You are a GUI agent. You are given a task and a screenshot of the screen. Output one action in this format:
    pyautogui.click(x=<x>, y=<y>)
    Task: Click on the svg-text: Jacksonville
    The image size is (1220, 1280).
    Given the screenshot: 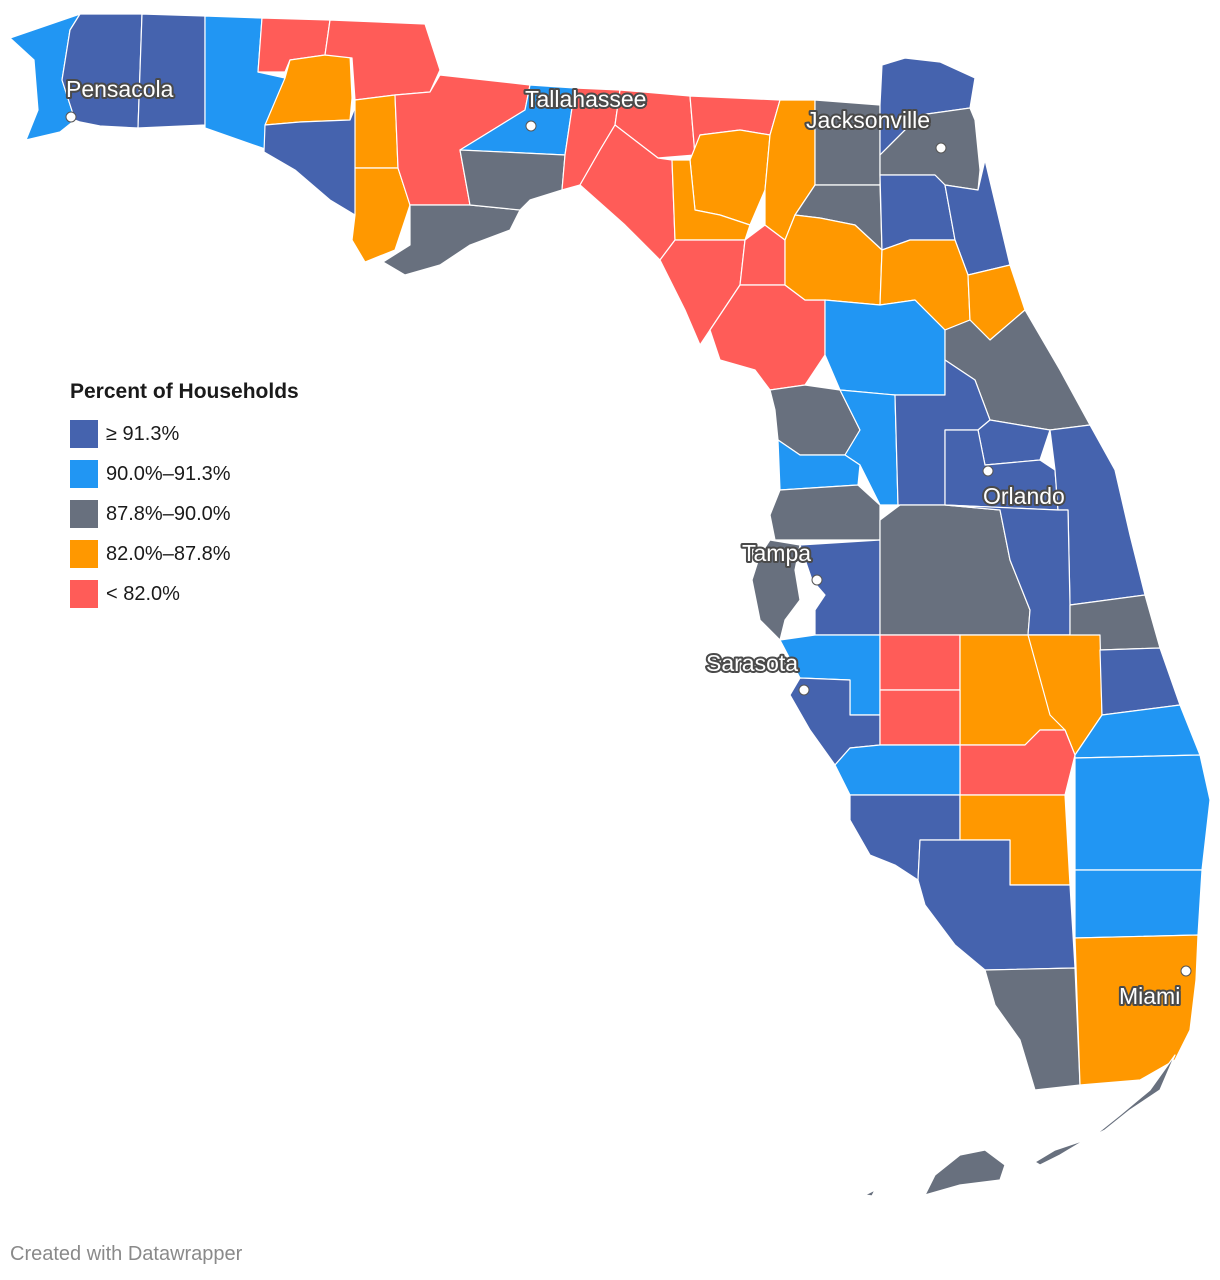 What is the action you would take?
    pyautogui.click(x=868, y=120)
    